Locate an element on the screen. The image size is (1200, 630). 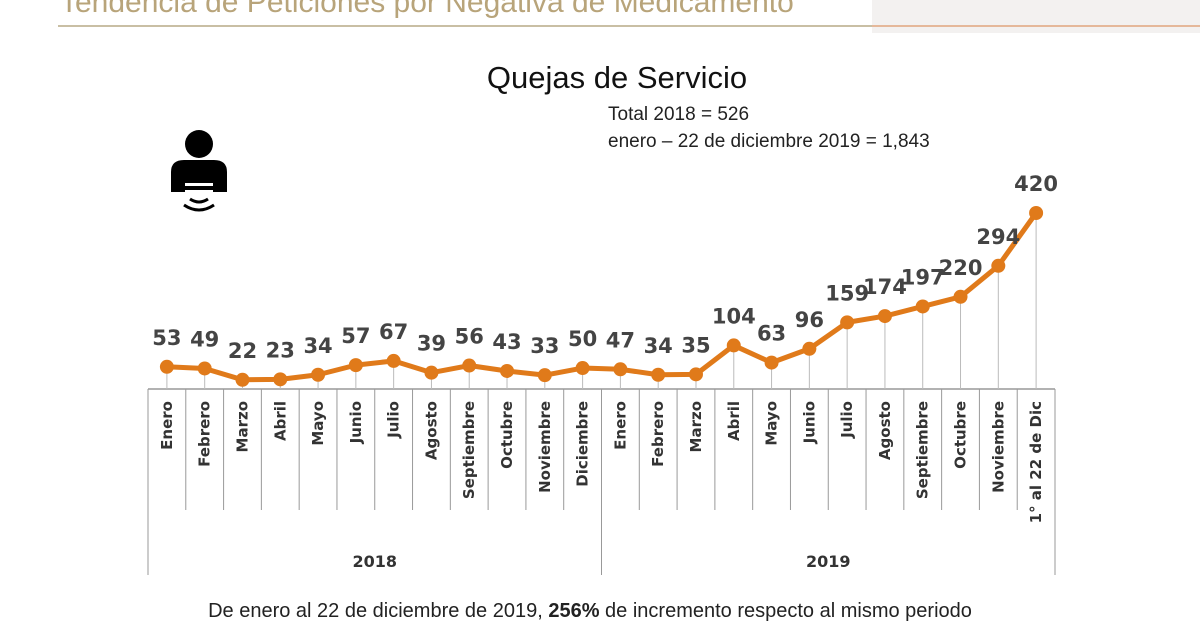
data-label: 104 is located at coordinates (734, 316).